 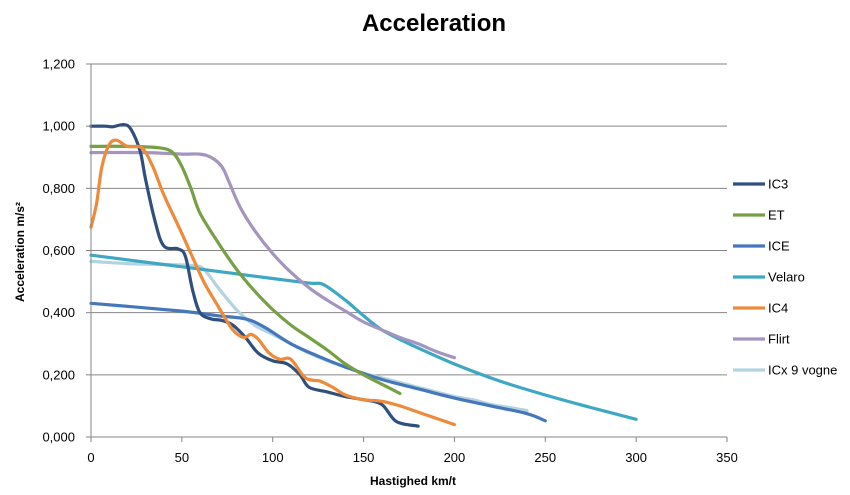 I want to click on legend-label-et: ET, so click(x=776, y=215).